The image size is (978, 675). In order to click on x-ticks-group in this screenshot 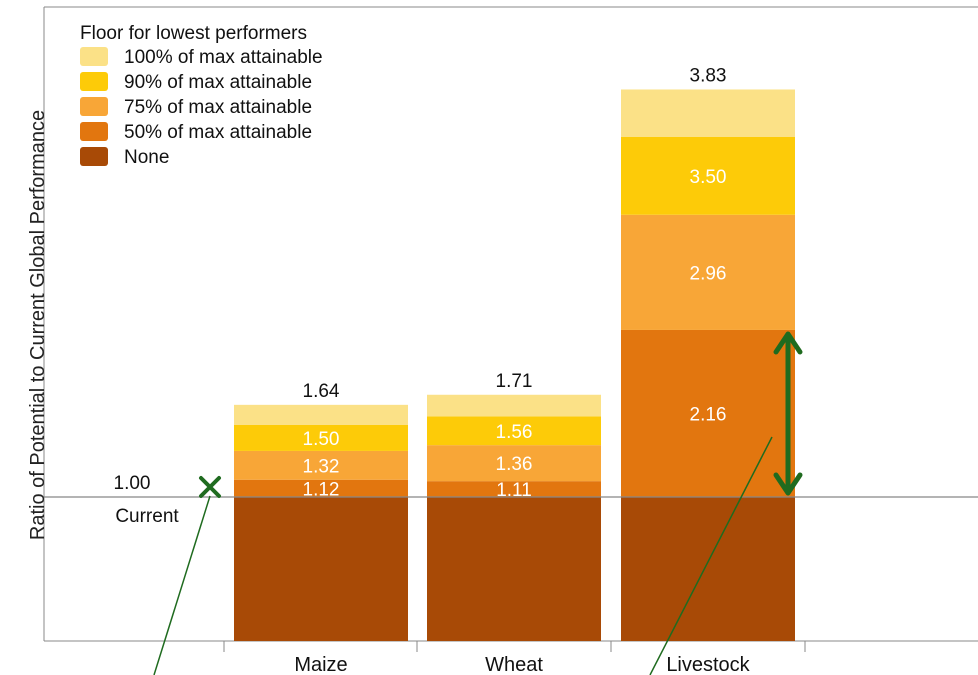, I will do `click(514, 646)`.